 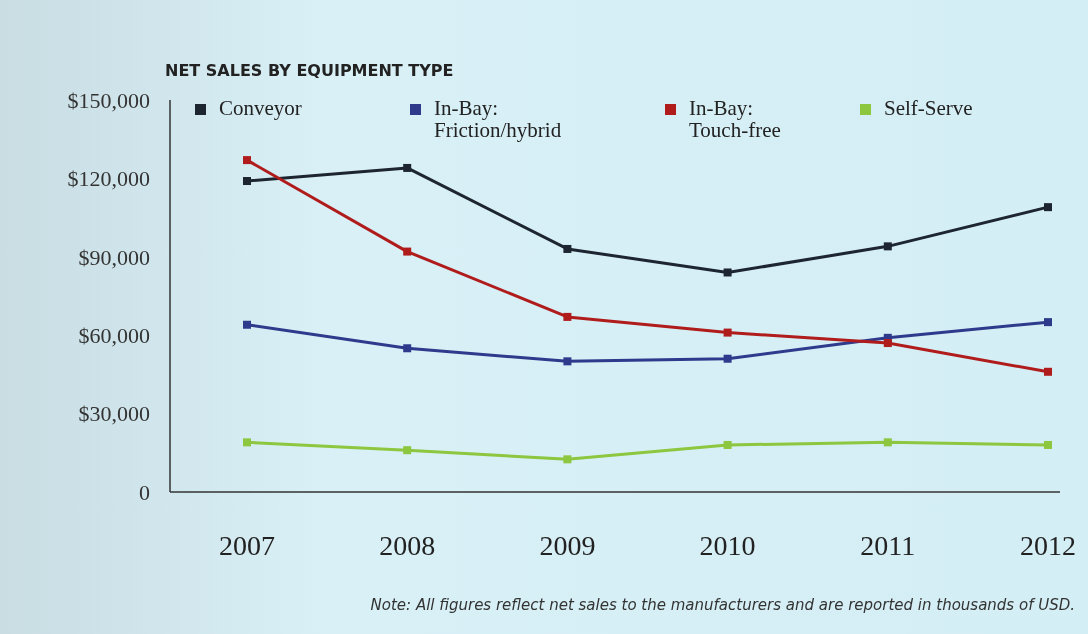 I want to click on text: Note: All figures reflect net sales to the manufacturers and are reported in thousands of USD., so click(x=722, y=605).